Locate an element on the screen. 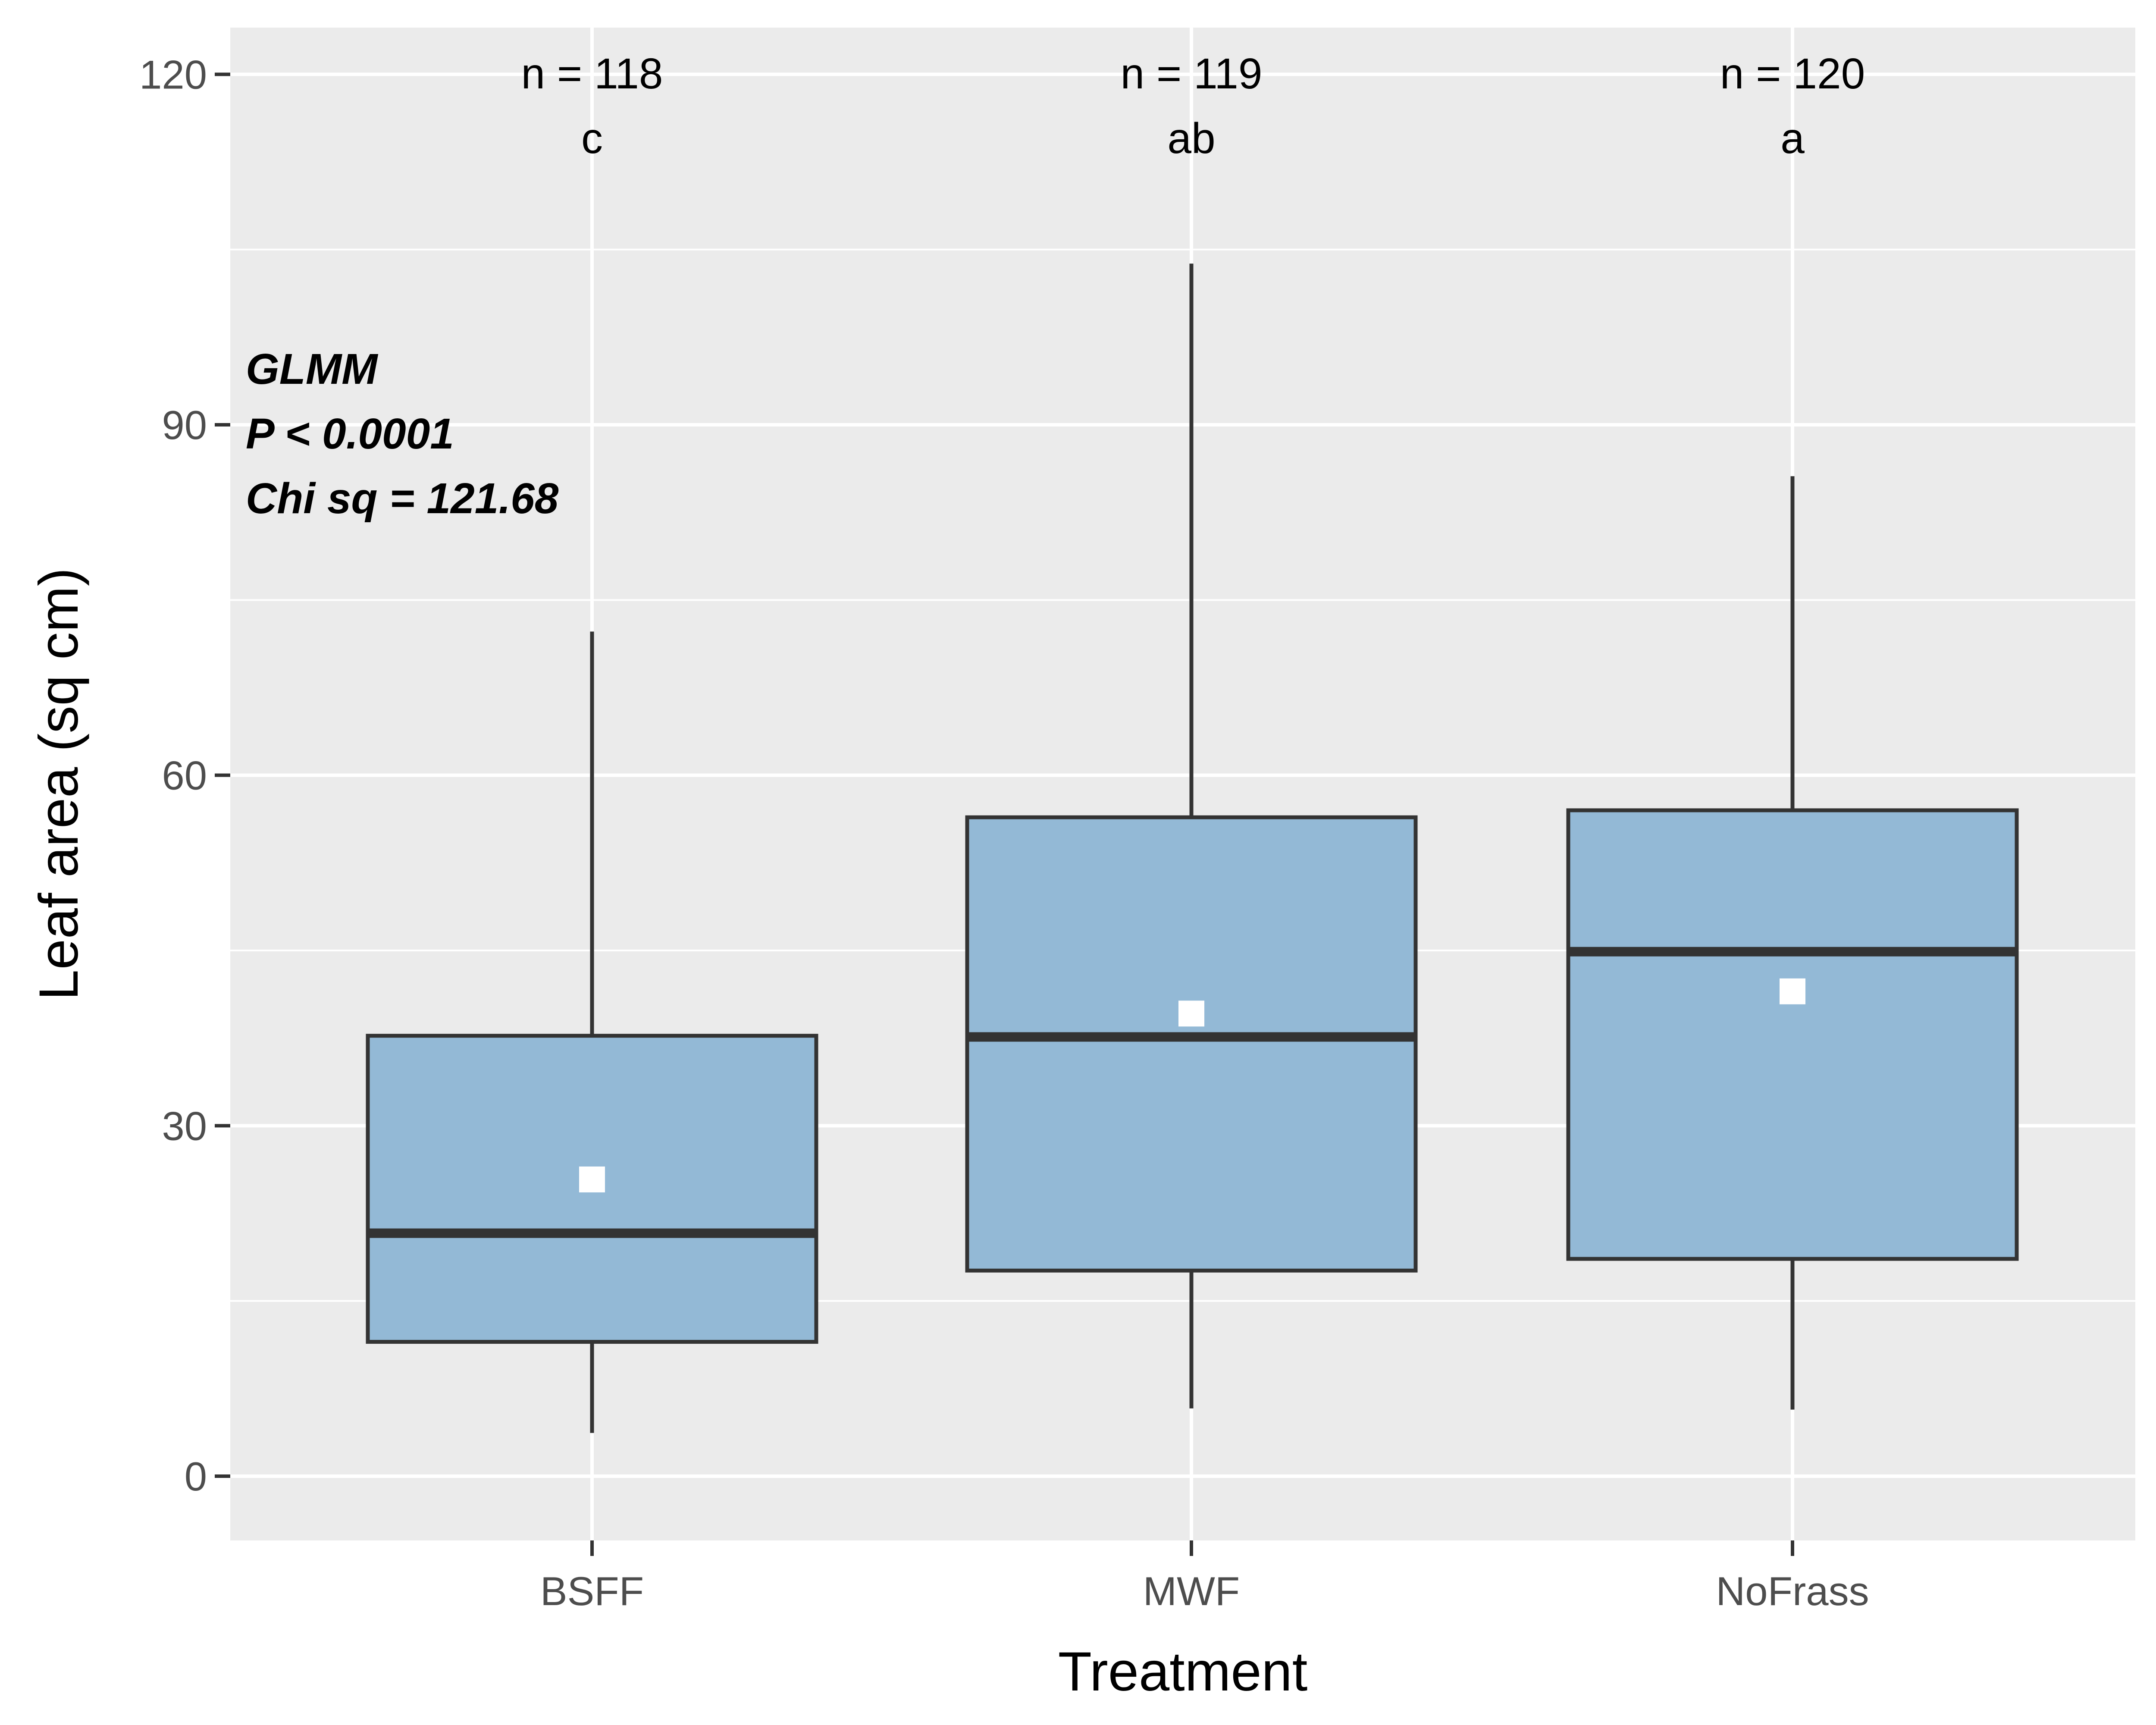 This screenshot has height=1725, width=2156. stats-line-3: Chi sq = 121.68 is located at coordinates (402, 498).